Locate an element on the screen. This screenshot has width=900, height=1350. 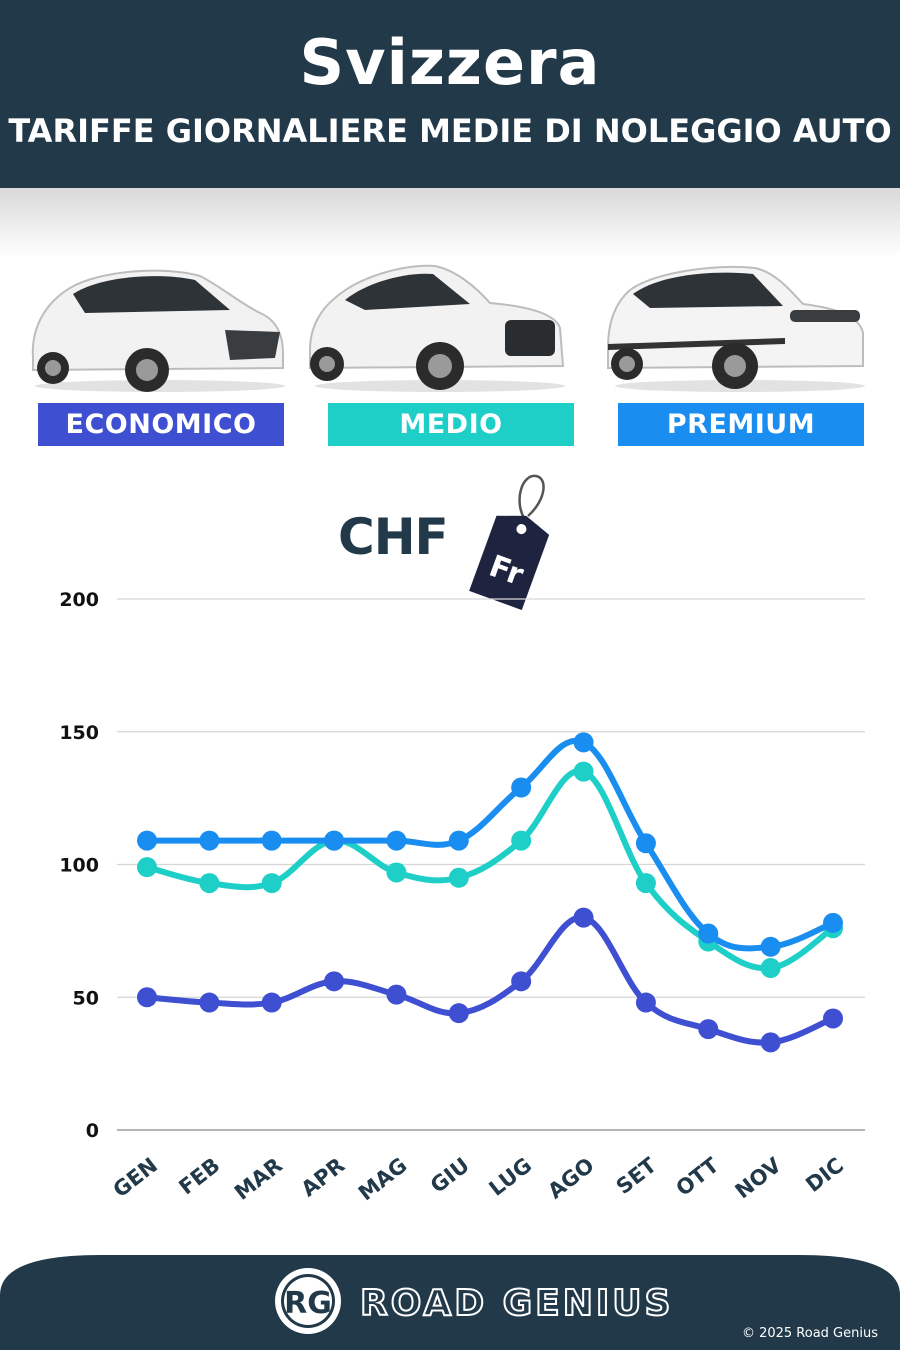
premium-badge: PREMIUM is located at coordinates (741, 424).